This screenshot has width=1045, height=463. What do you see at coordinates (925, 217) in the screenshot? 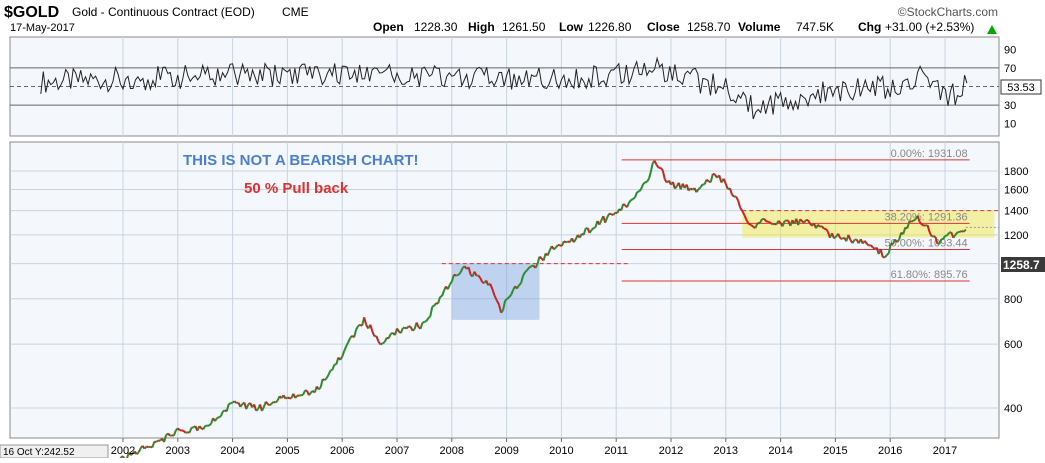
I see `fib-level-label: 38.20%: 1291.36` at bounding box center [925, 217].